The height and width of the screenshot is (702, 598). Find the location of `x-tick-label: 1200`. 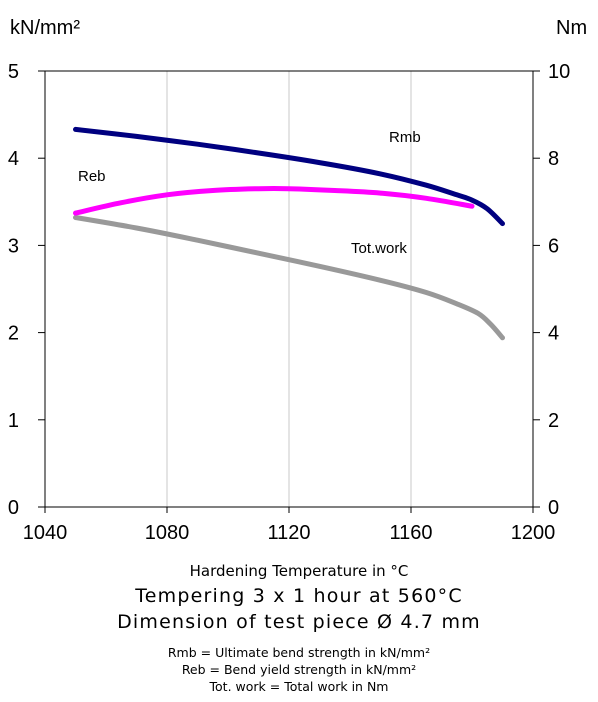

x-tick-label: 1200 is located at coordinates (533, 533).